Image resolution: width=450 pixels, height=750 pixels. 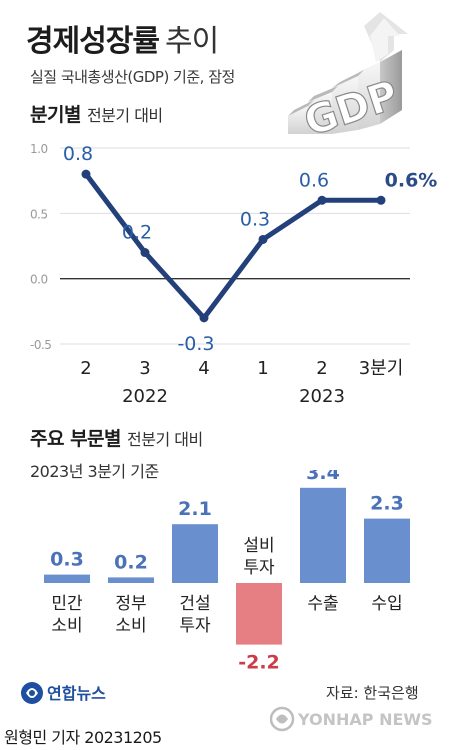 I want to click on x-tick-label: 4, so click(x=203, y=368).